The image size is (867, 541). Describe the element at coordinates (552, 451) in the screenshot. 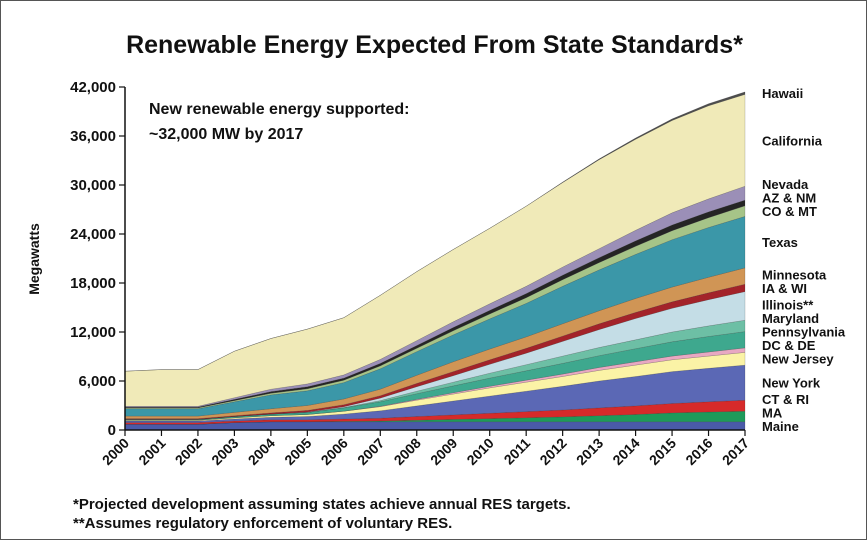

I see `x-tick-label: 2012` at that location.